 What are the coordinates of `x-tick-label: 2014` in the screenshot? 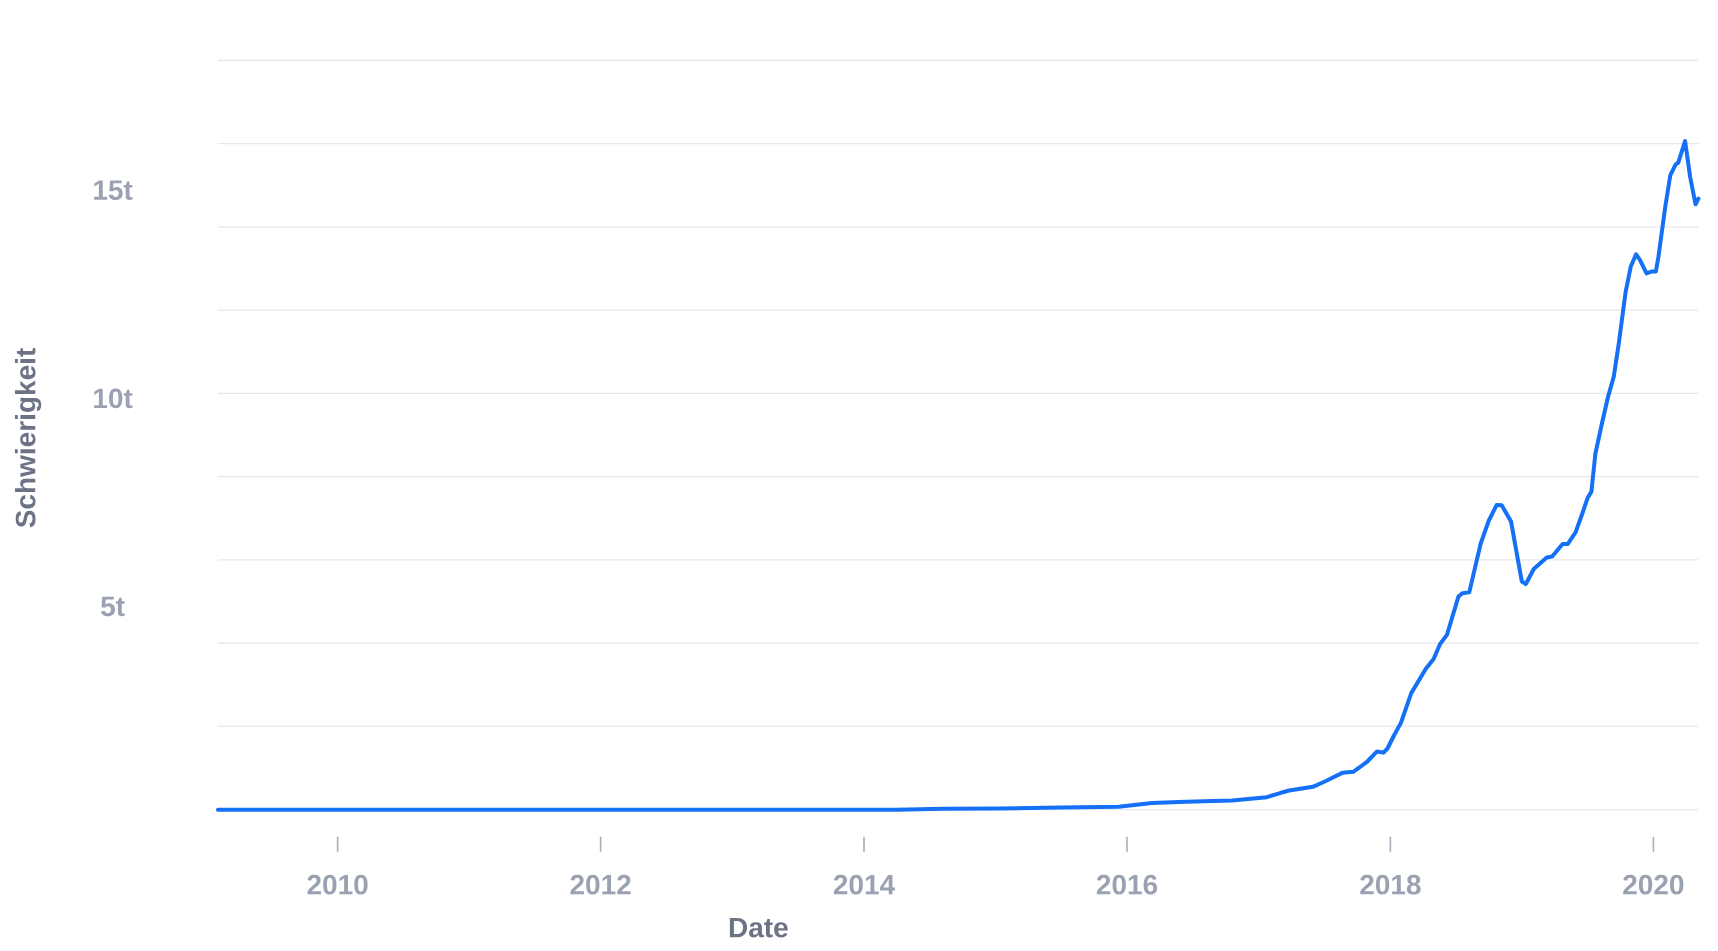 It's located at (864, 884).